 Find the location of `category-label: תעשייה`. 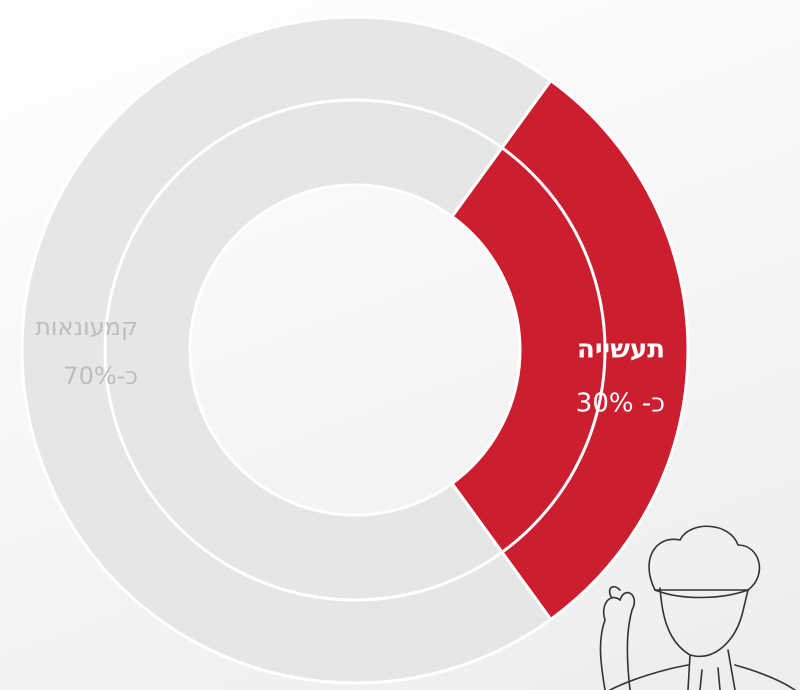

category-label: תעשייה is located at coordinates (621, 350).